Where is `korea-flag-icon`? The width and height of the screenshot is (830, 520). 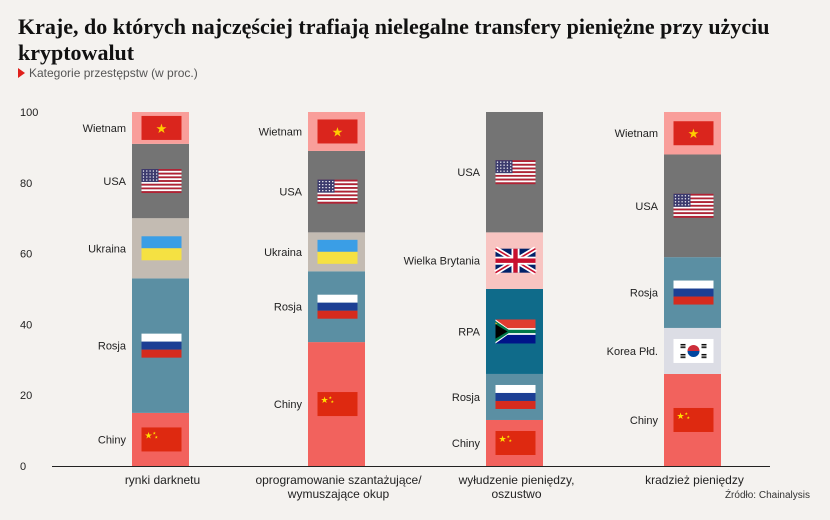
korea-flag-icon is located at coordinates (693, 350).